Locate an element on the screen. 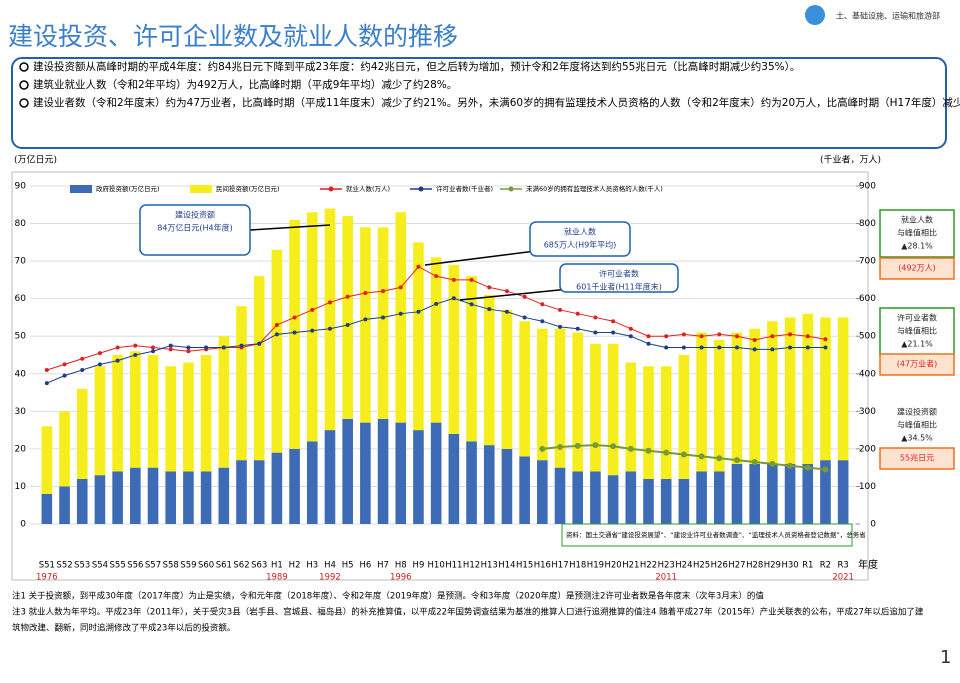 The width and height of the screenshot is (960, 683). note: 筑物改建、翻新，同时追溯修改了平成23年以后的投资额。 is located at coordinates (123, 628).